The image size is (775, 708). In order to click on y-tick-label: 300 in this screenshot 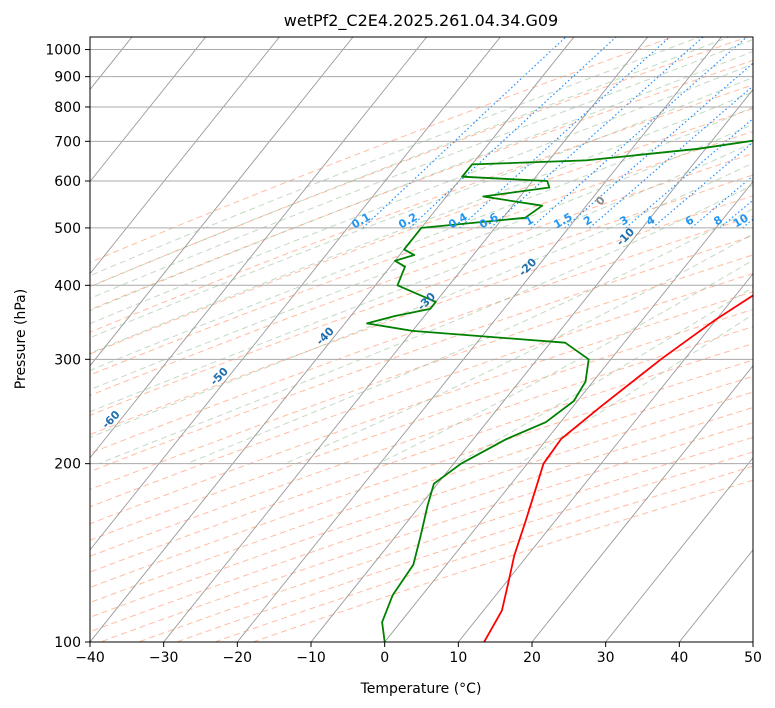, I will do `click(67, 360)`.